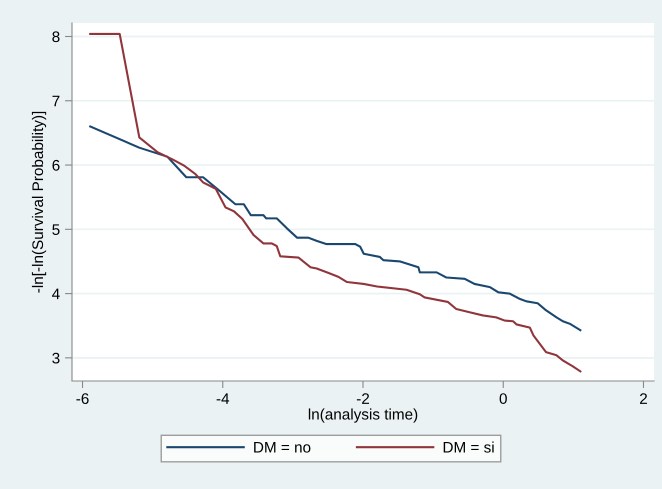 The width and height of the screenshot is (662, 489). Describe the element at coordinates (56, 165) in the screenshot. I see `y-tick-label: 6` at that location.